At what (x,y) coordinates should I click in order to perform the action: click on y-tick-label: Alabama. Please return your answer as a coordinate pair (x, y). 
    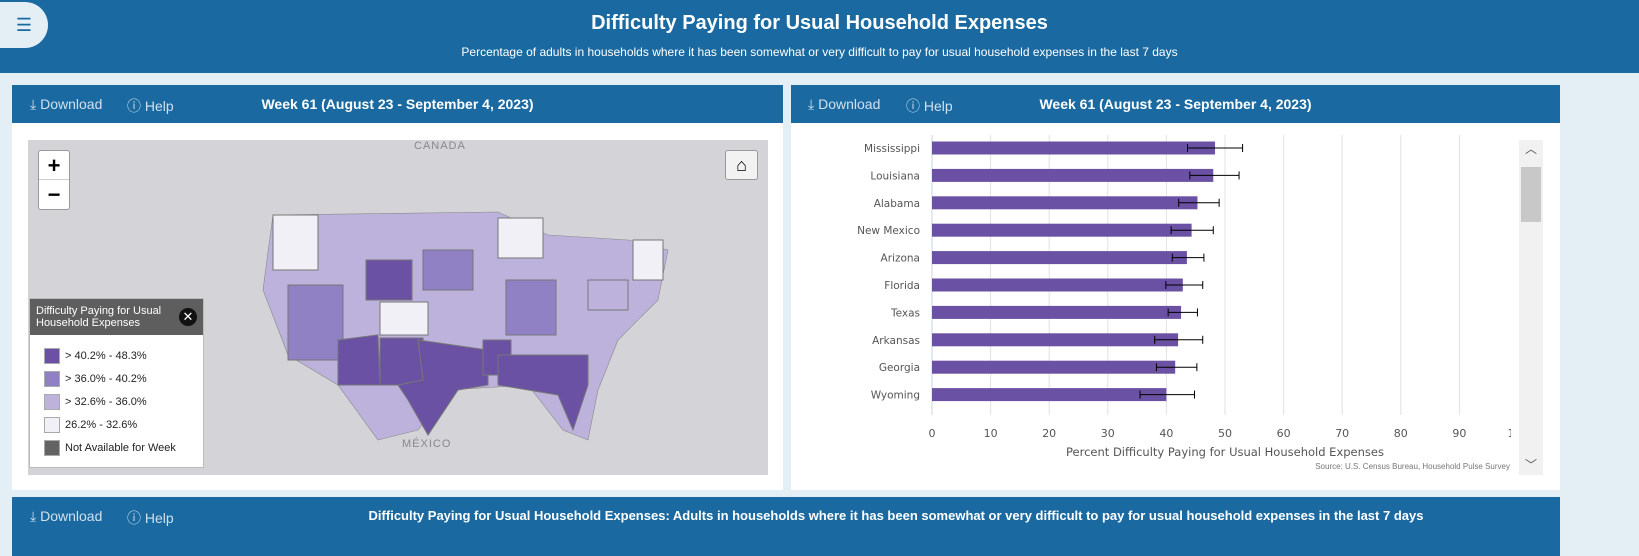
    Looking at the image, I should click on (897, 204).